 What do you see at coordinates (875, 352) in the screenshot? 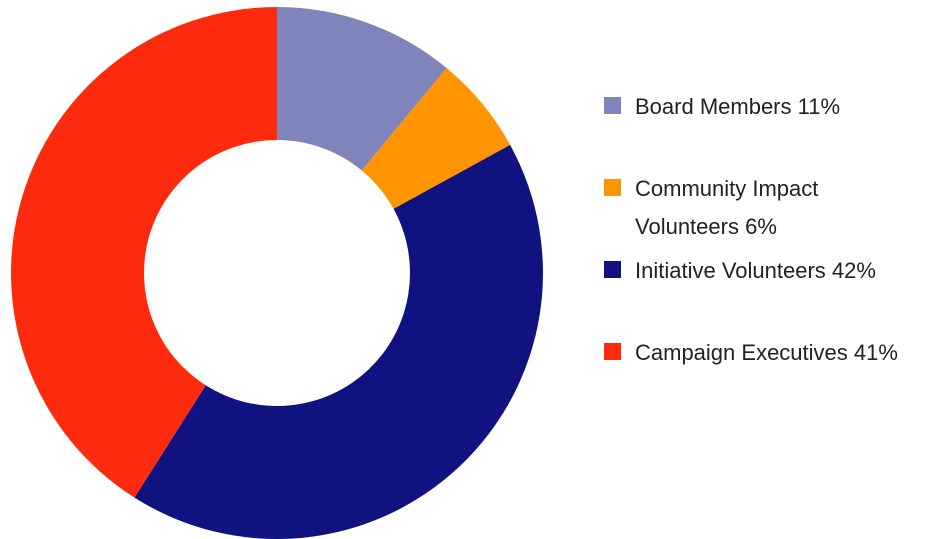
I see `value-label: 41%` at bounding box center [875, 352].